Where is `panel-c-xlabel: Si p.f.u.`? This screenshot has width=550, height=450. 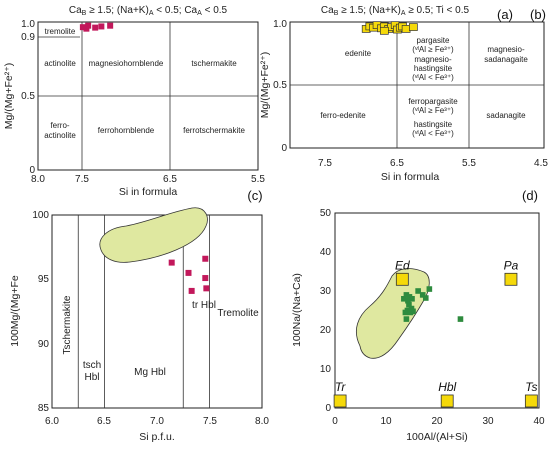
panel-c-xlabel: Si p.f.u. is located at coordinates (157, 437).